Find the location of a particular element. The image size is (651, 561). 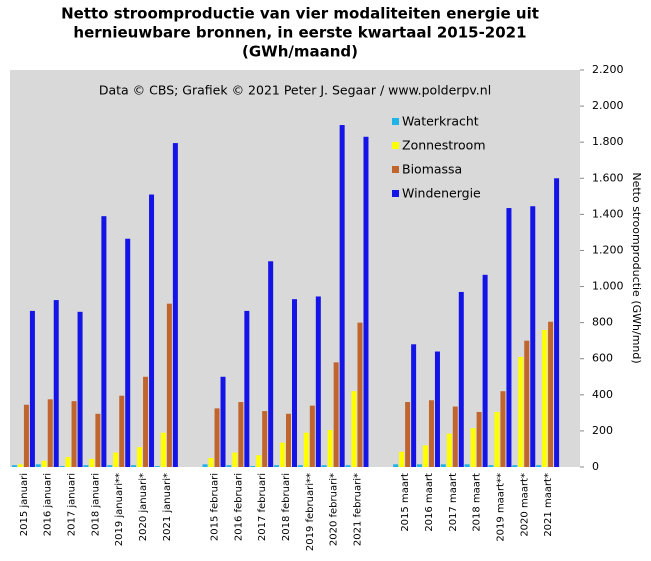

chart-title: (GWh/maand) is located at coordinates (300, 52).